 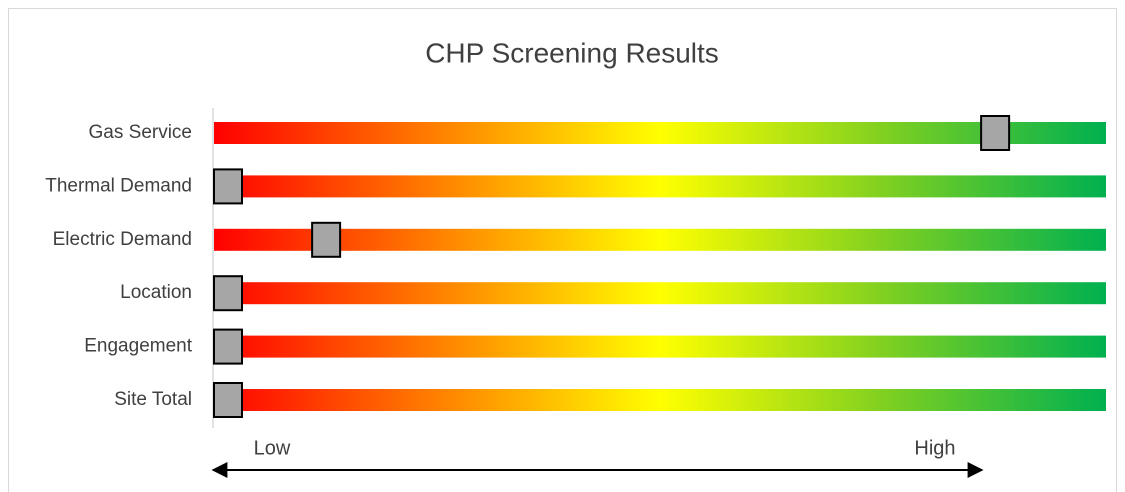 I want to click on low-label: Low, so click(x=272, y=448).